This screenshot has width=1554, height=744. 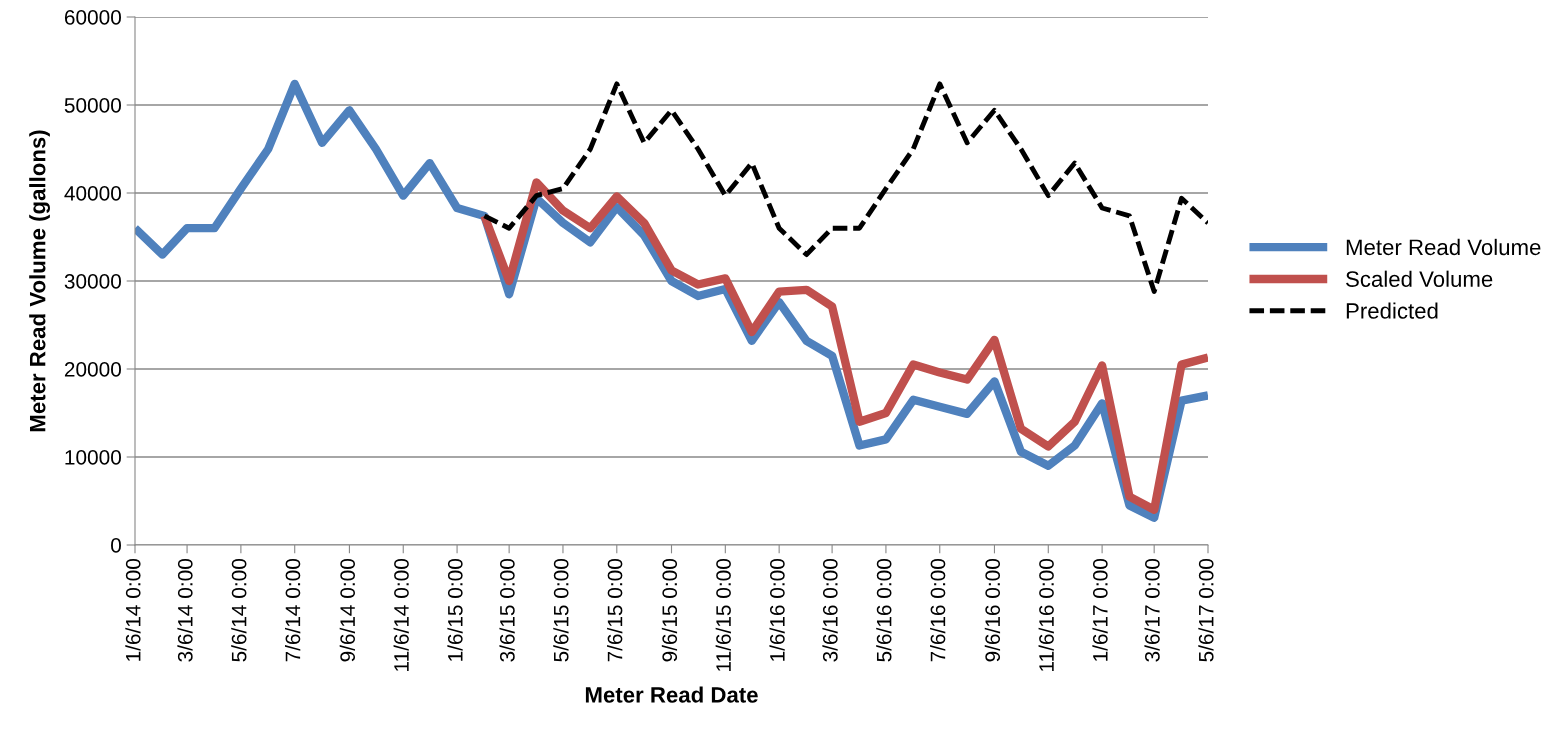 What do you see at coordinates (507, 610) in the screenshot?
I see `x-tick-label: 3/6/15 0:00` at bounding box center [507, 610].